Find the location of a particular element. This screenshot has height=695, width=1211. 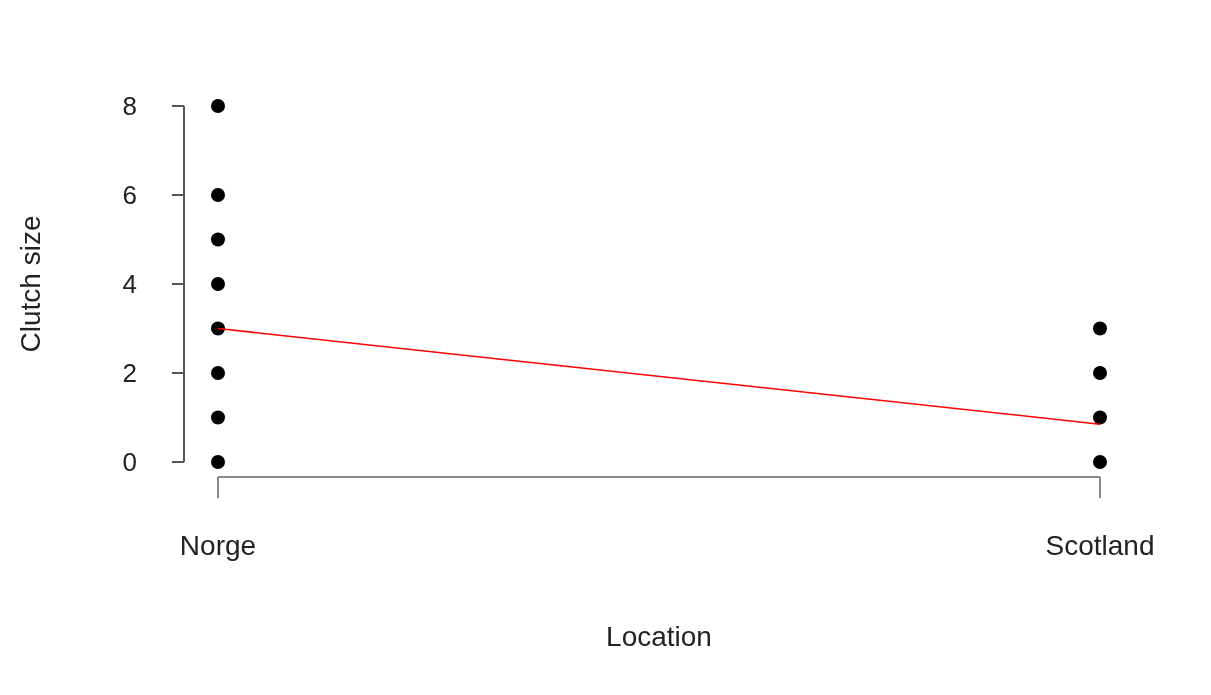

x-tick-label: Norge is located at coordinates (218, 545).